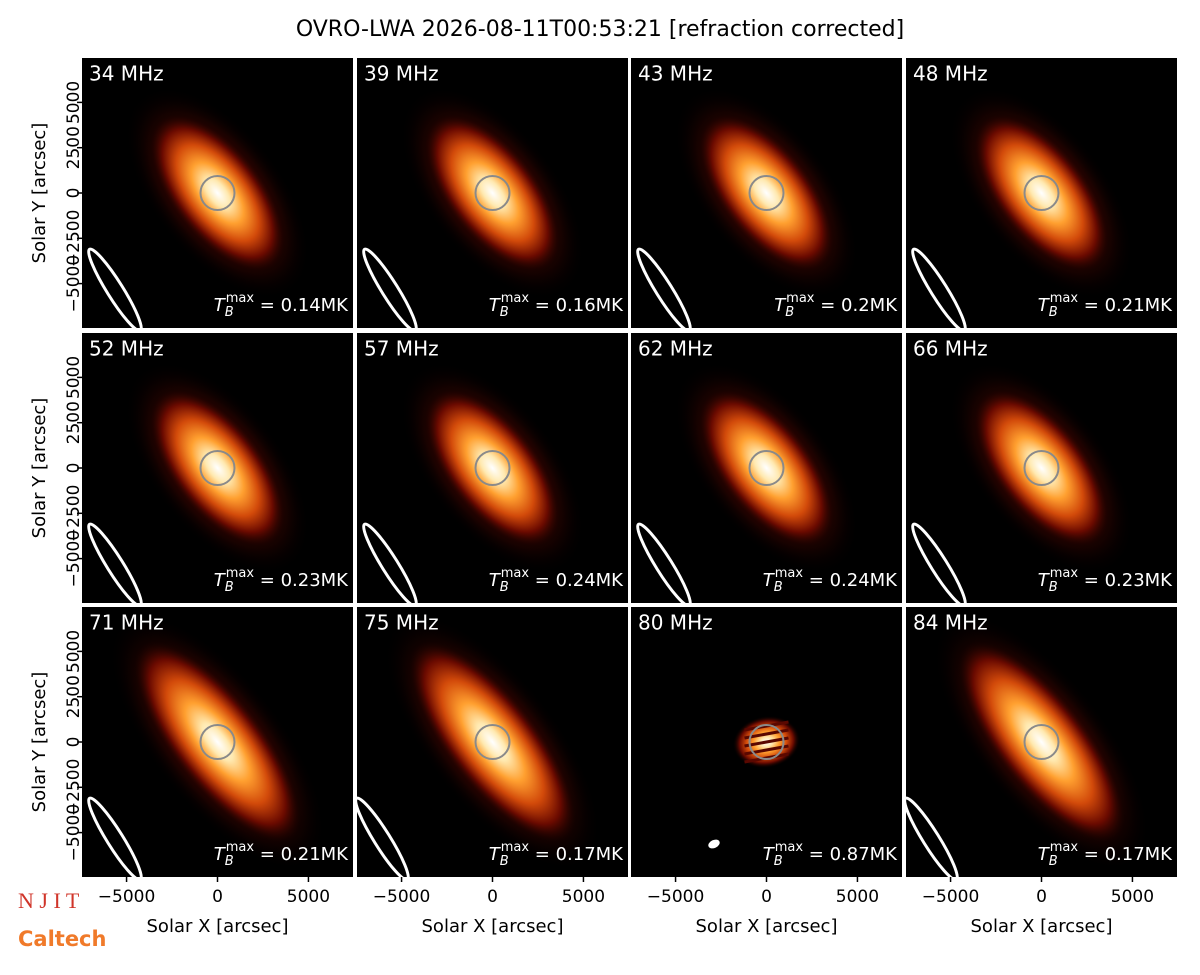 The image size is (1200, 975). I want to click on logo-njit: N J I T, so click(49, 900).